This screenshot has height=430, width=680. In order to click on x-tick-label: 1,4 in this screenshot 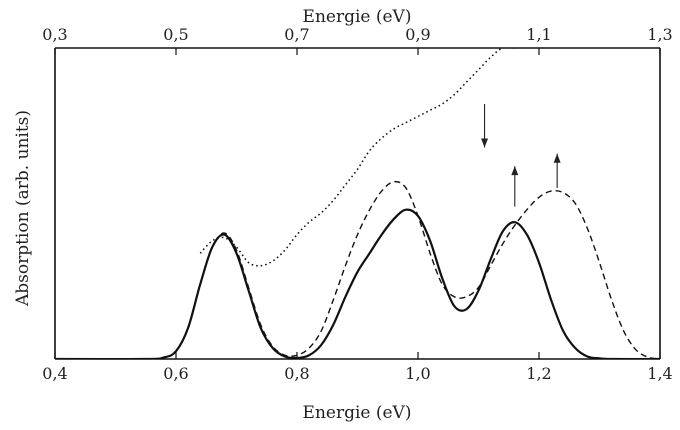, I will do `click(659, 373)`.